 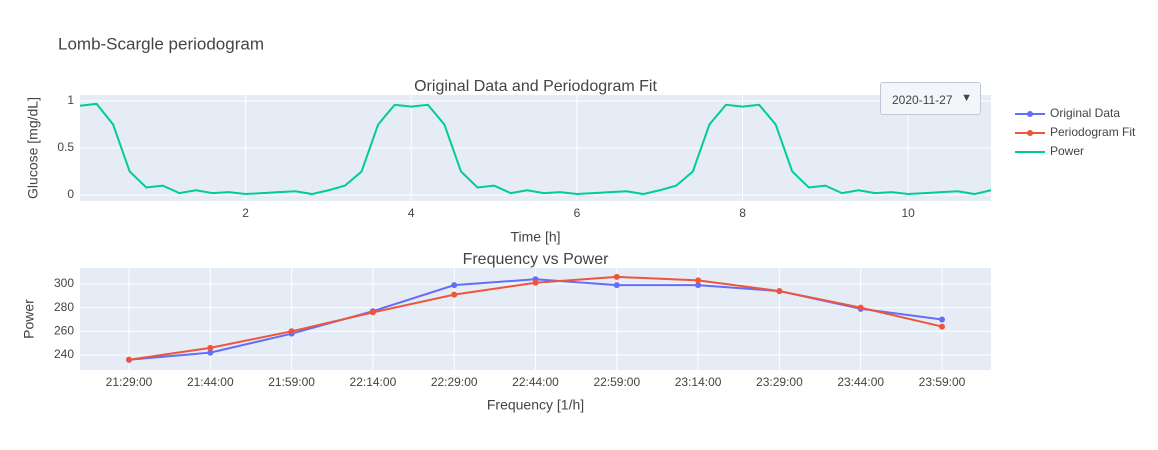 What do you see at coordinates (373, 382) in the screenshot?
I see `x-tick-label: 22:14:00` at bounding box center [373, 382].